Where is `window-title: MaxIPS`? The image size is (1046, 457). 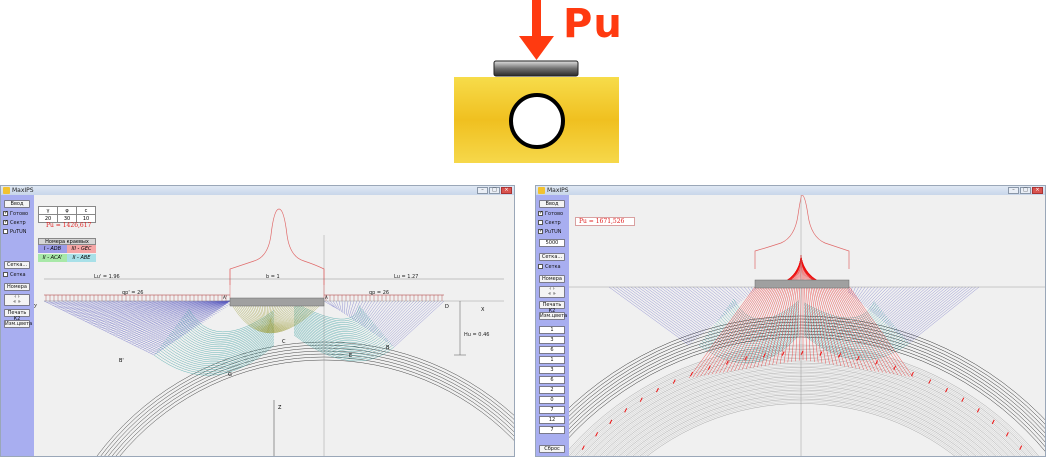
window-title: MaxIPS is located at coordinates (558, 190).